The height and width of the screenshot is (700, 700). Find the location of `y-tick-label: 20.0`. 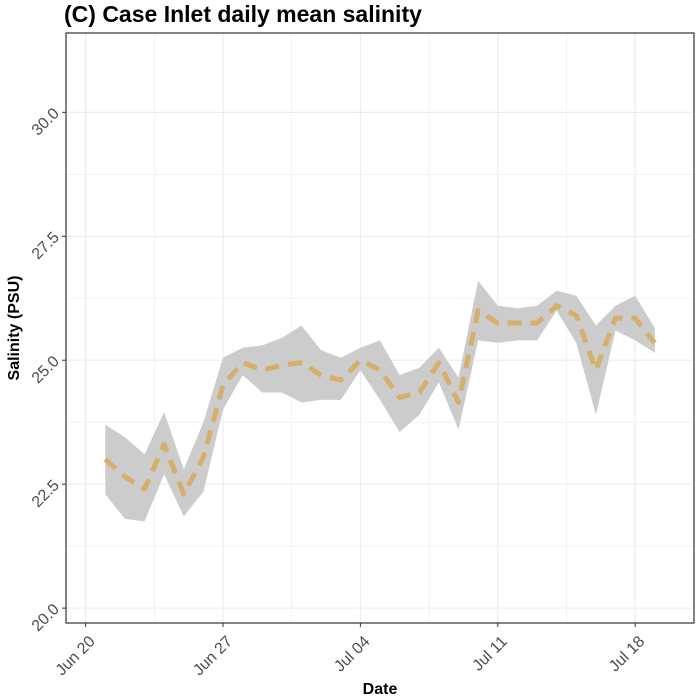

y-tick-label: 20.0 is located at coordinates (46, 618).